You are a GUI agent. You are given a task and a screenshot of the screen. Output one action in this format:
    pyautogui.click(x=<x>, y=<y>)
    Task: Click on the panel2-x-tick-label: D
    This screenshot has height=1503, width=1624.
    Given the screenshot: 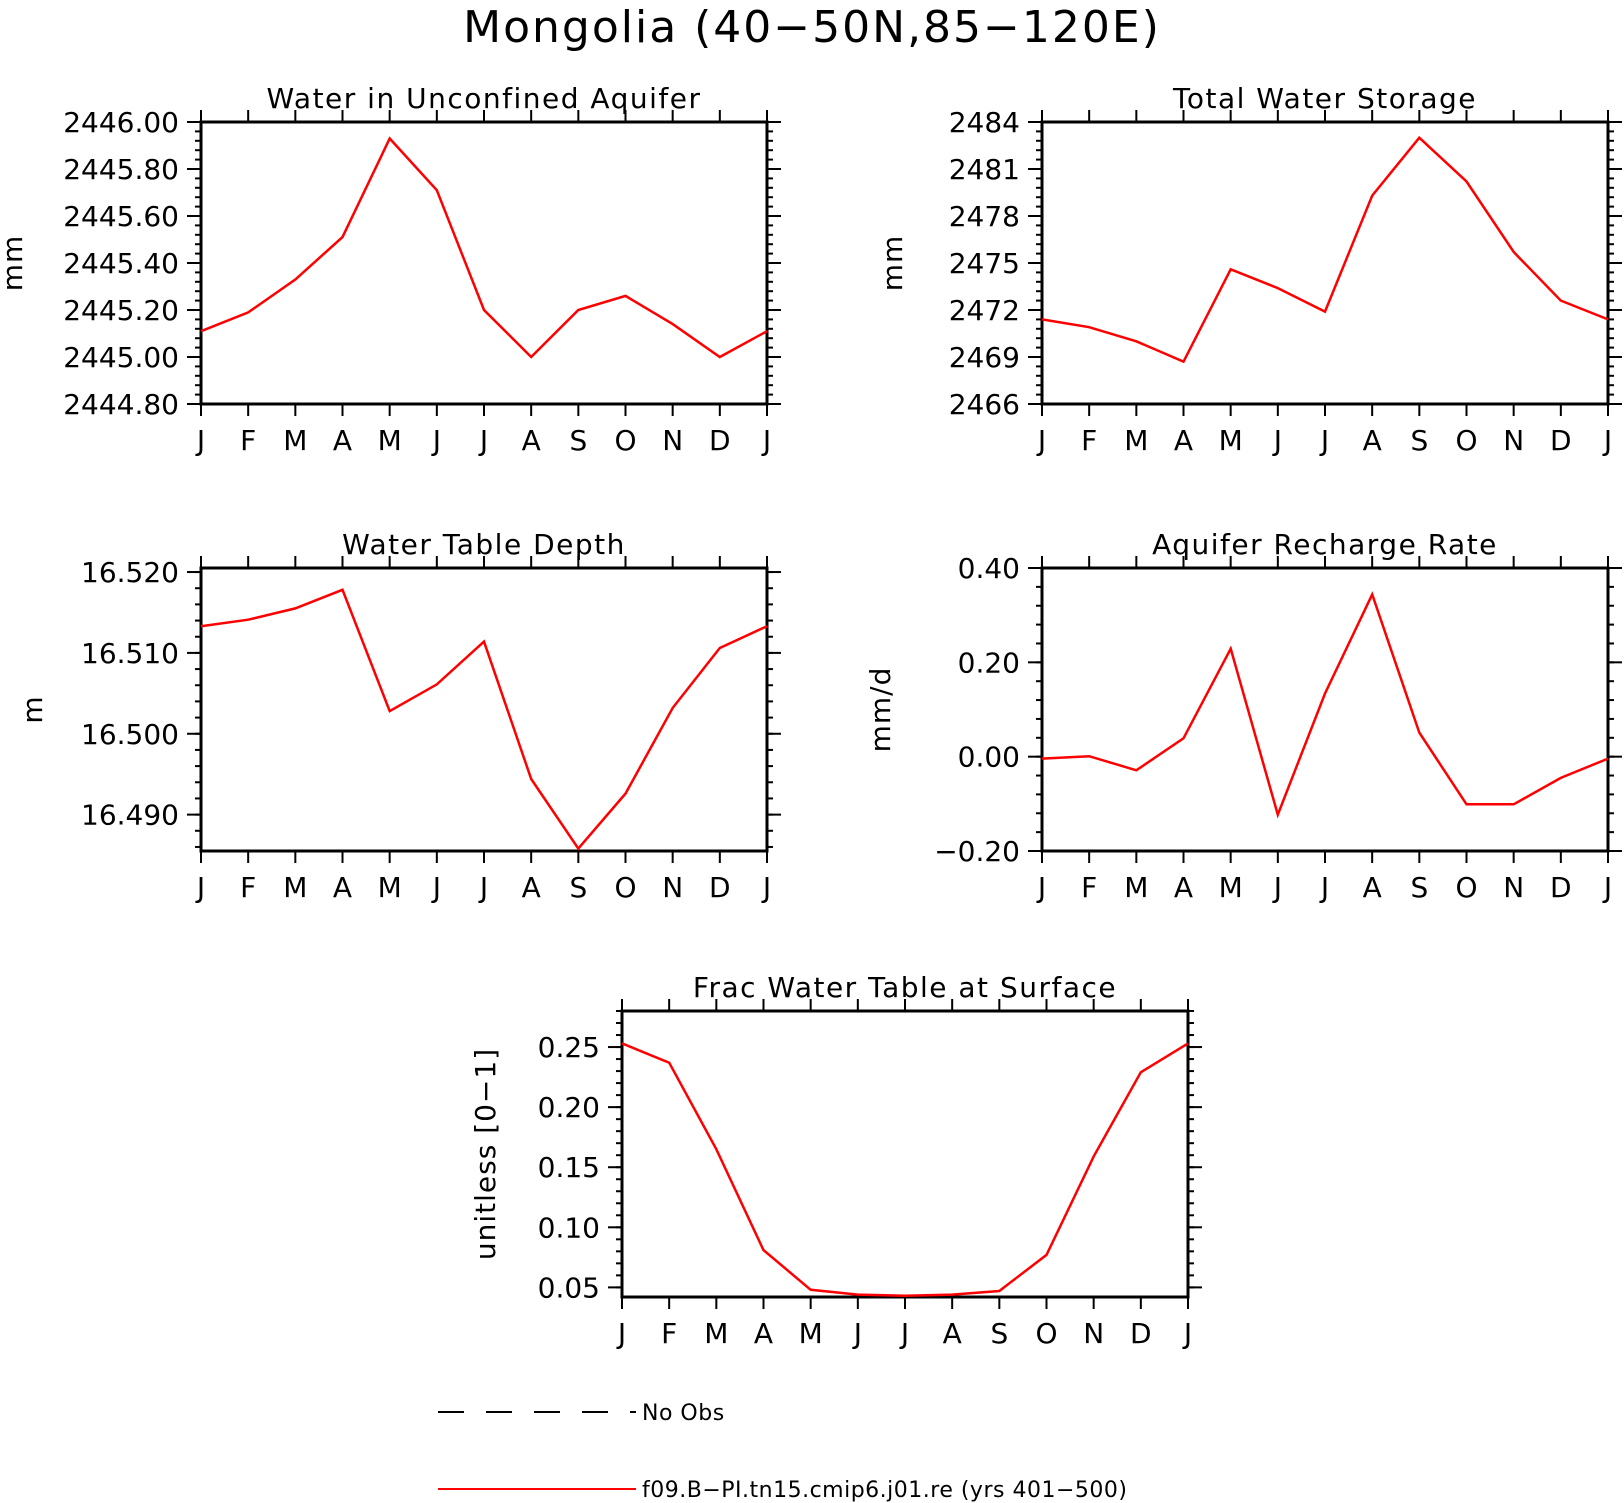 What is the action you would take?
    pyautogui.click(x=1561, y=440)
    